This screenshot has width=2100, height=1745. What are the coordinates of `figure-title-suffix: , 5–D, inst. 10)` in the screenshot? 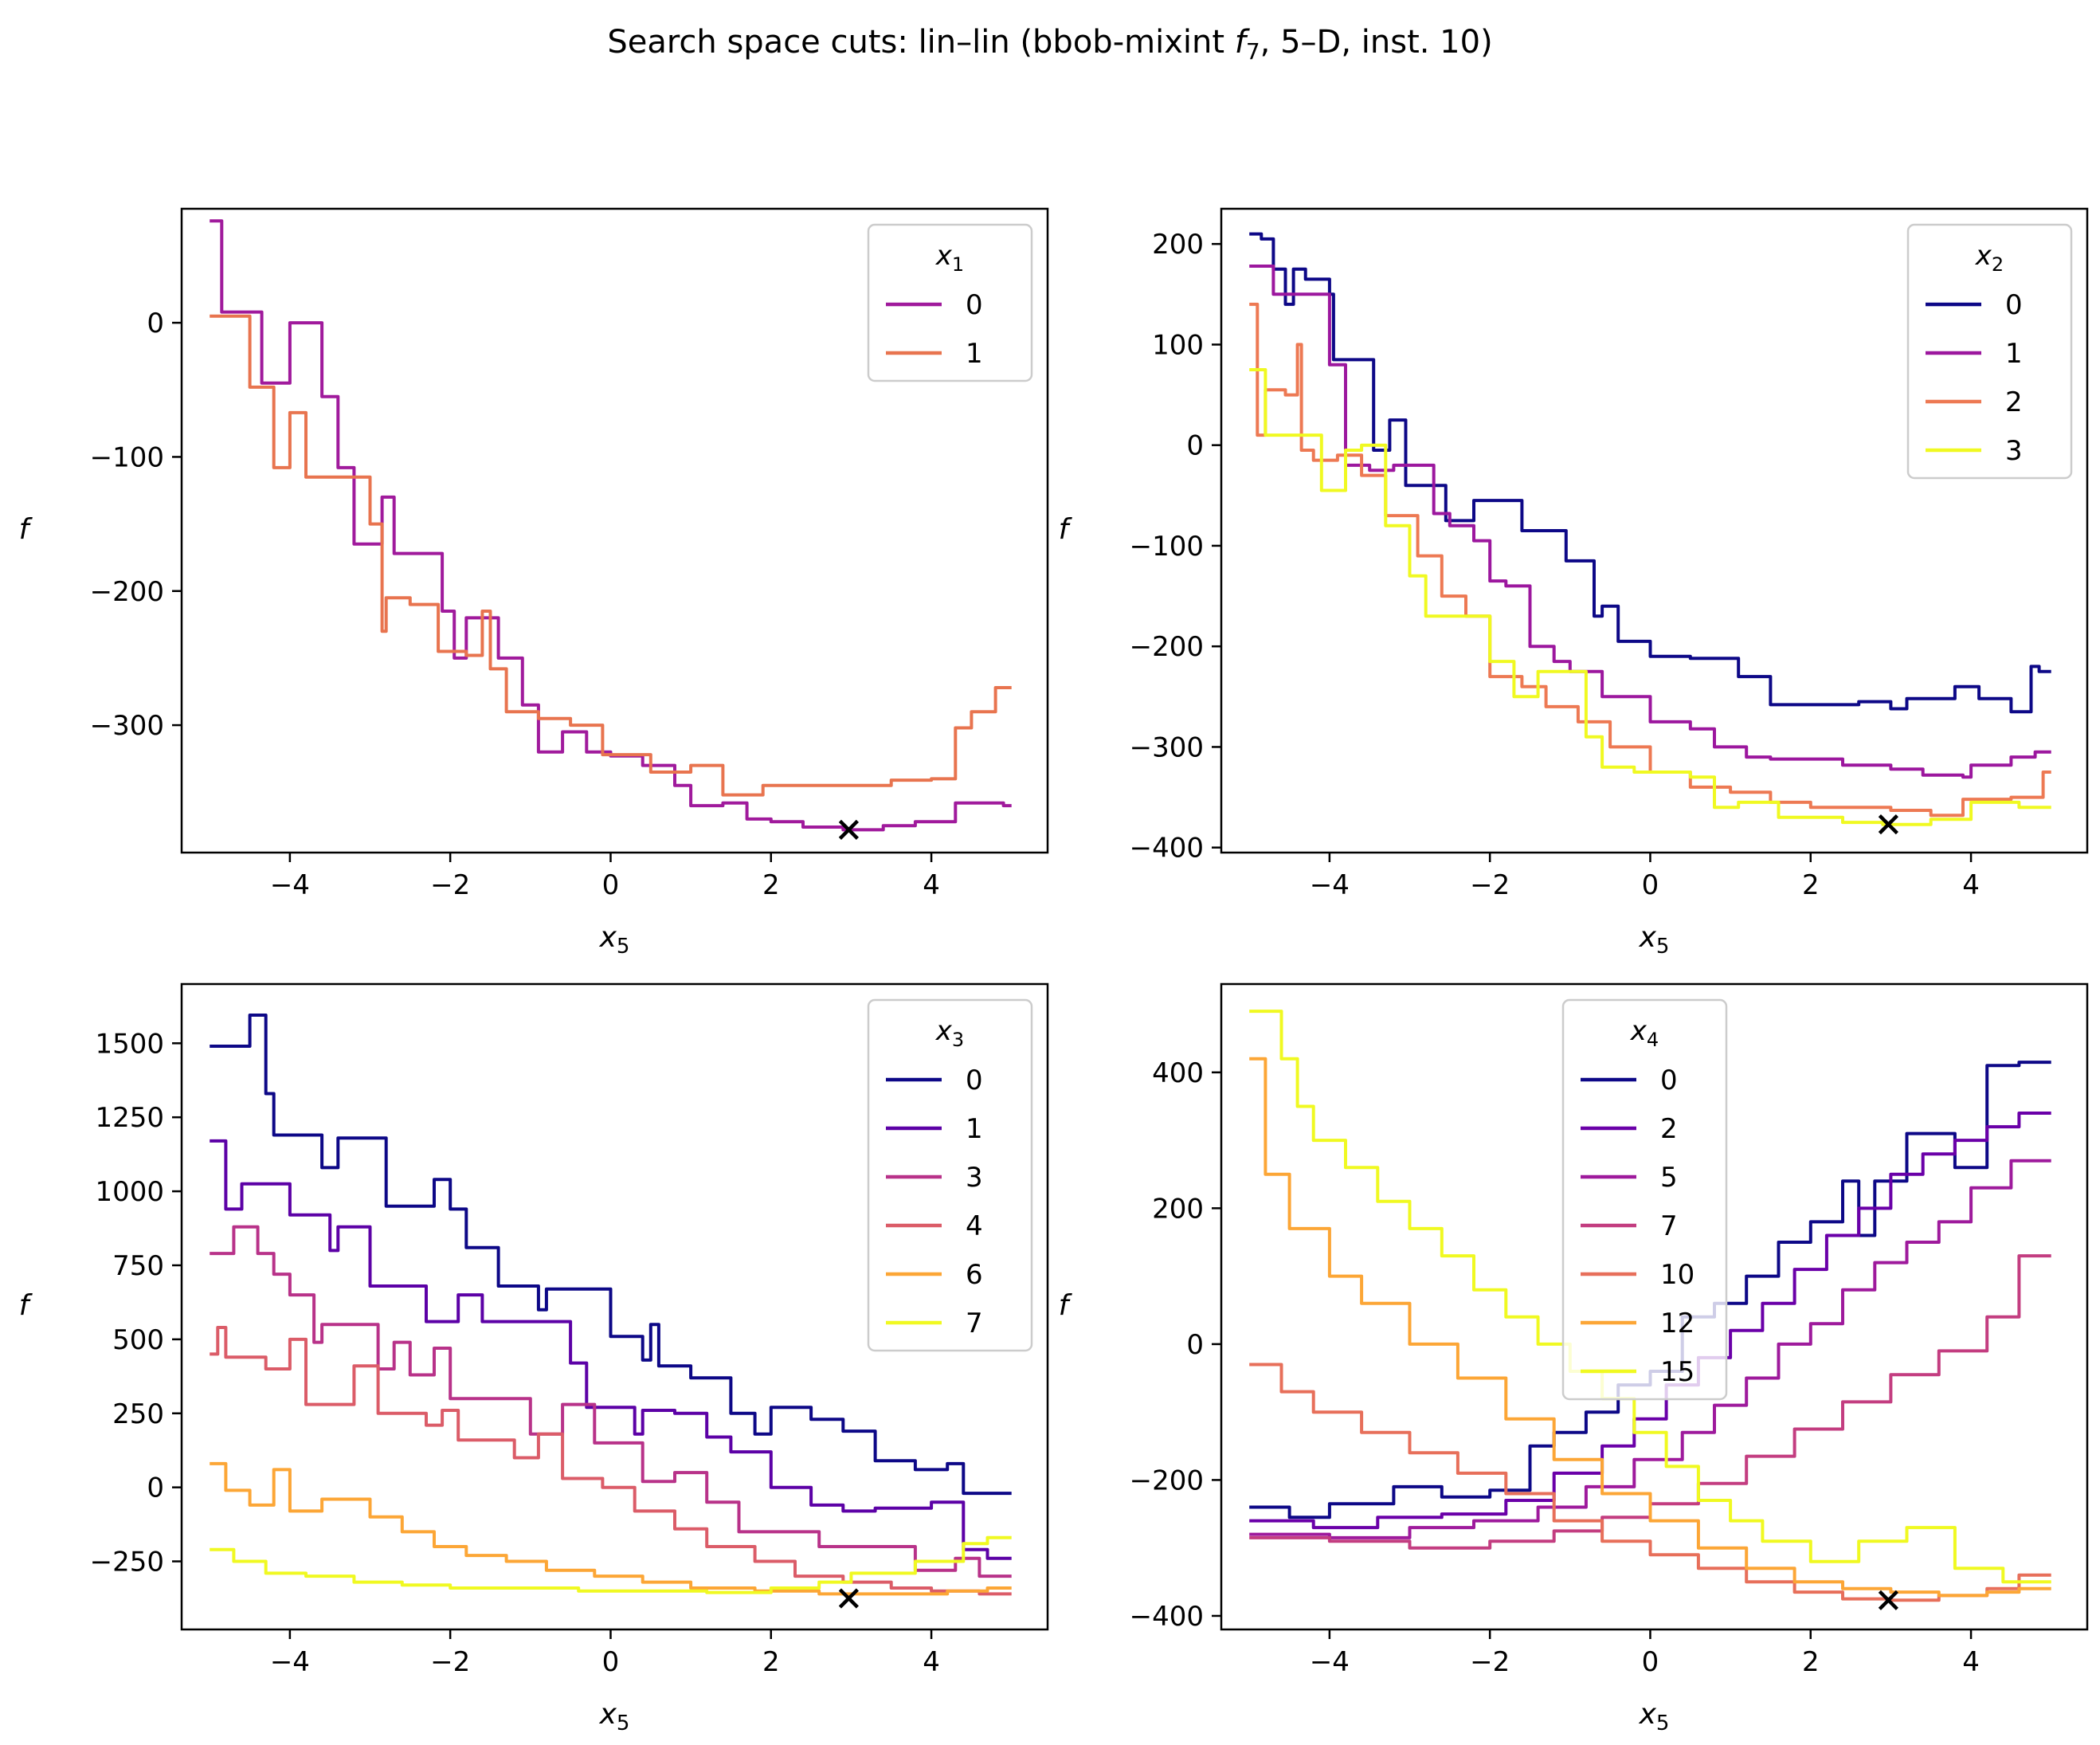 It's located at (1376, 42).